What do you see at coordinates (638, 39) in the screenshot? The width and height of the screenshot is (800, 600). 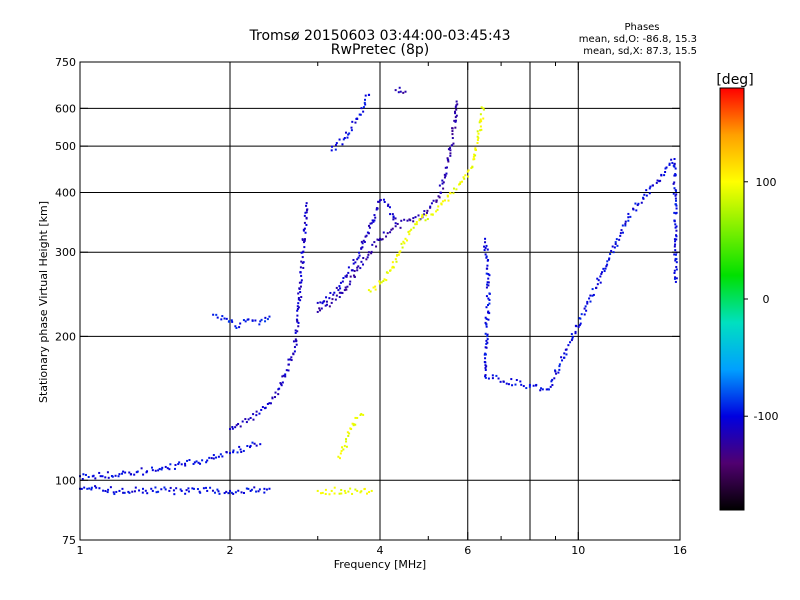 I see `stats-line-o: mean, sd,O: -86.8, 15.3` at bounding box center [638, 39].